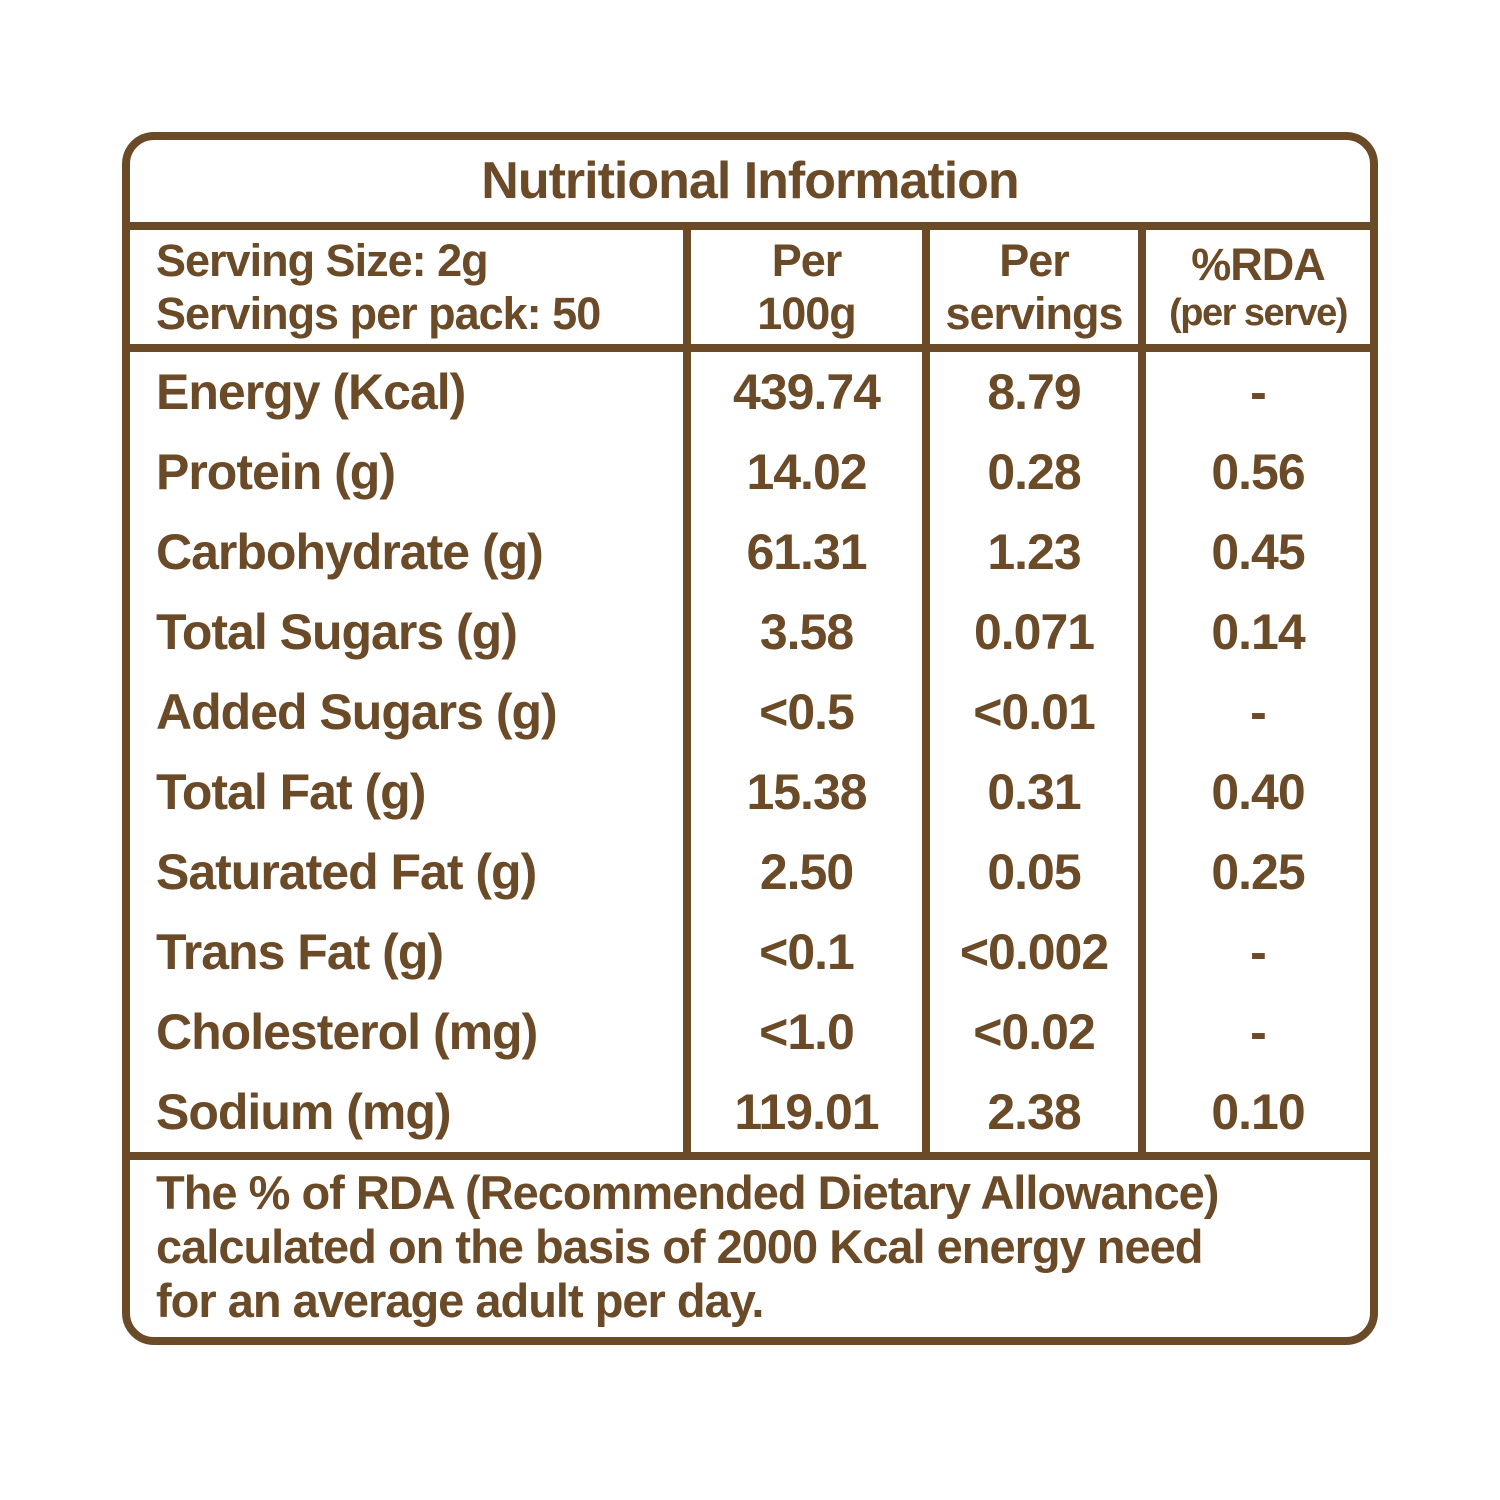  Describe the element at coordinates (291, 792) in the screenshot. I see `nutrient-name-cell: Total Fat (g)` at that location.